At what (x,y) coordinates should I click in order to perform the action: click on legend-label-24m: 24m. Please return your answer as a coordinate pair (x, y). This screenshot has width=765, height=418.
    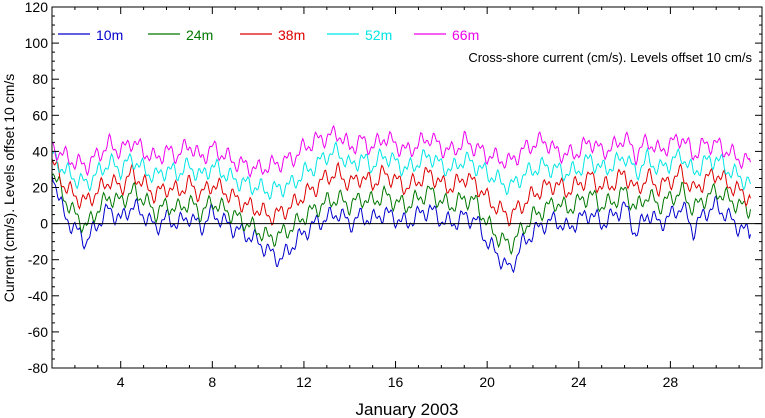
    Looking at the image, I should click on (199, 35).